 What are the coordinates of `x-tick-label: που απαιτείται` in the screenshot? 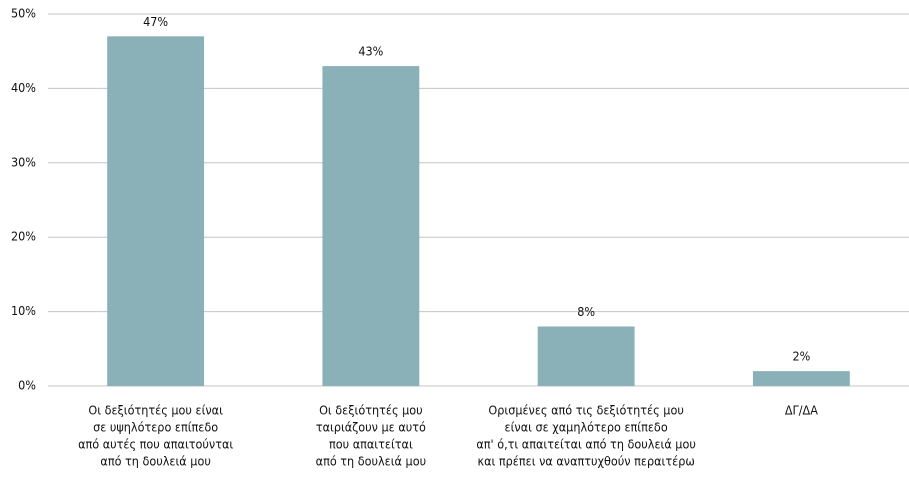 It's located at (371, 444).